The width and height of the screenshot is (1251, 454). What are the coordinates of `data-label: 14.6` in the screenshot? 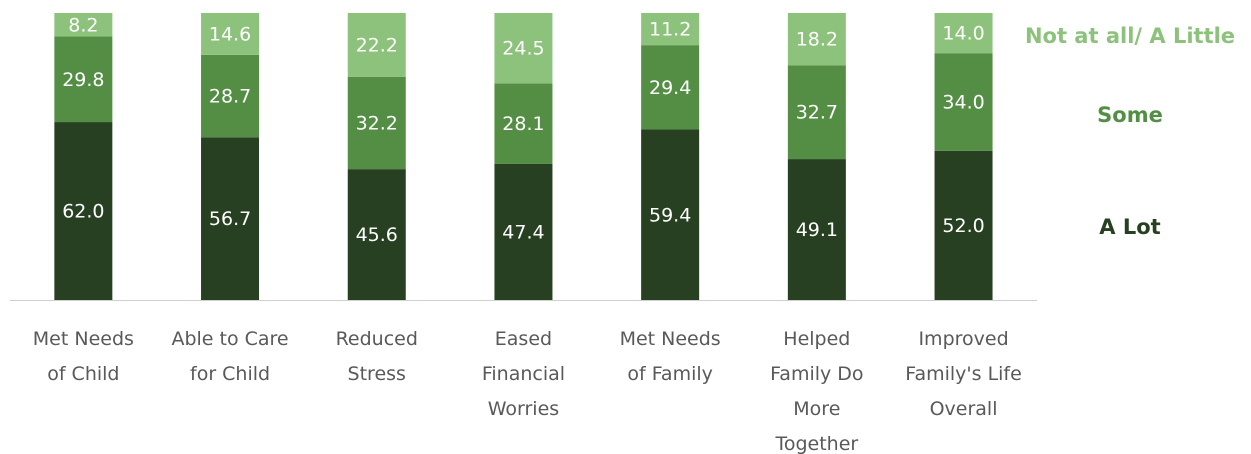 It's located at (230, 34).